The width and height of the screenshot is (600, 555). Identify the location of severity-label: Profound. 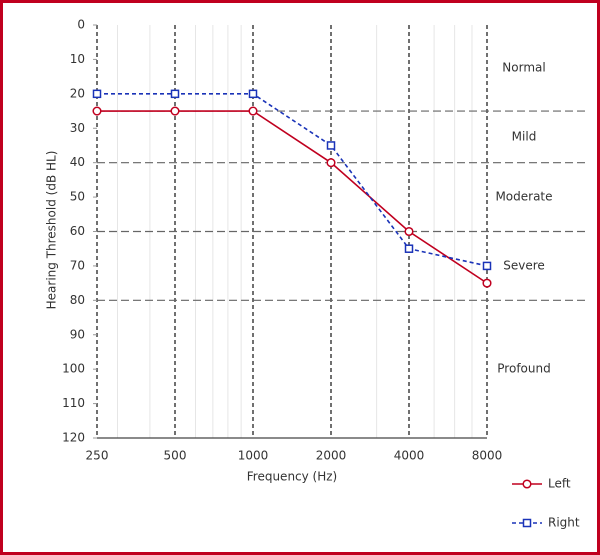
(523, 369).